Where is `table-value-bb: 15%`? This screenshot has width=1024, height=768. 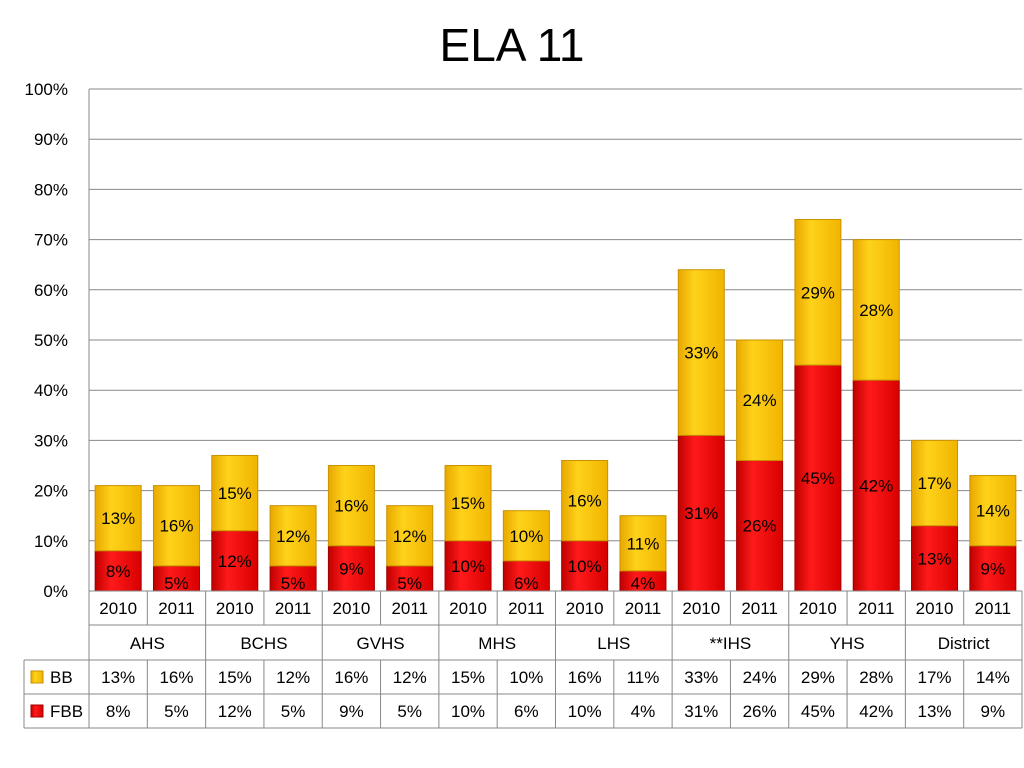 table-value-bb: 15% is located at coordinates (468, 677).